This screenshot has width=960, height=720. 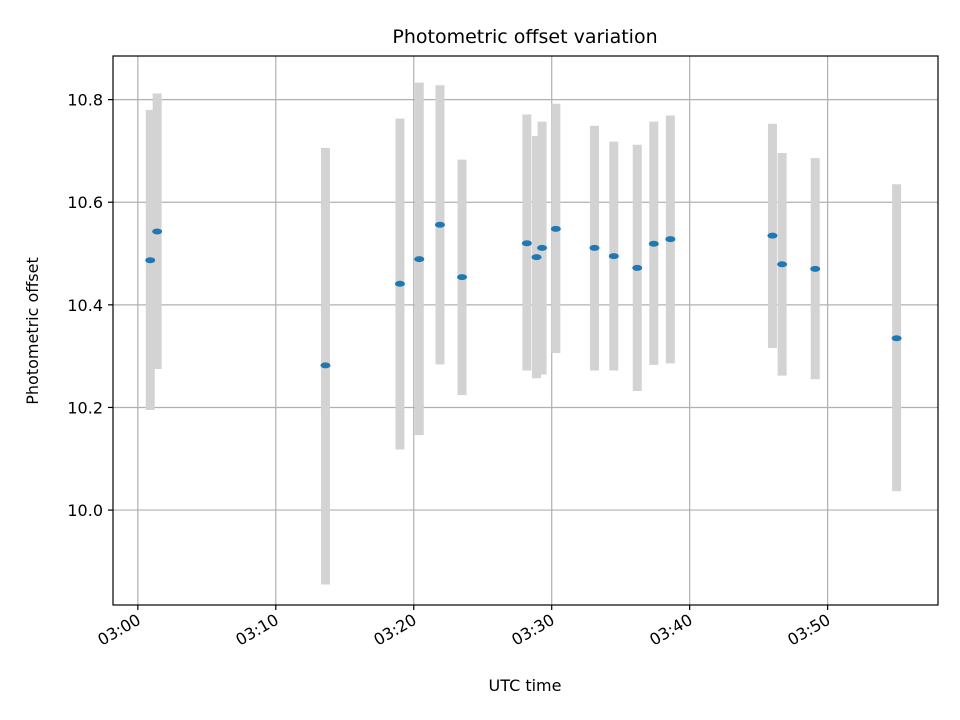 I want to click on chart-title: Photometric offset variation, so click(x=524, y=37).